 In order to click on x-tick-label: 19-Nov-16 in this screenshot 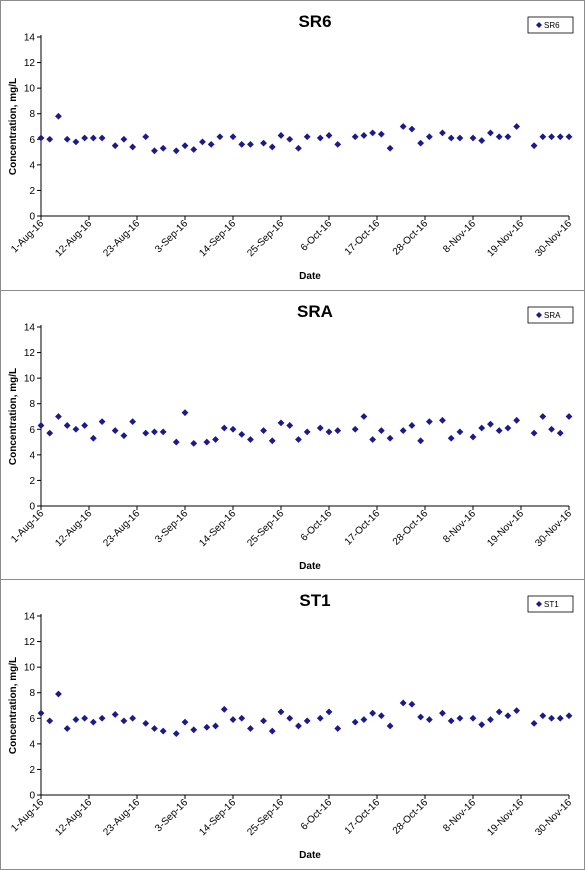, I will do `click(505, 817)`.